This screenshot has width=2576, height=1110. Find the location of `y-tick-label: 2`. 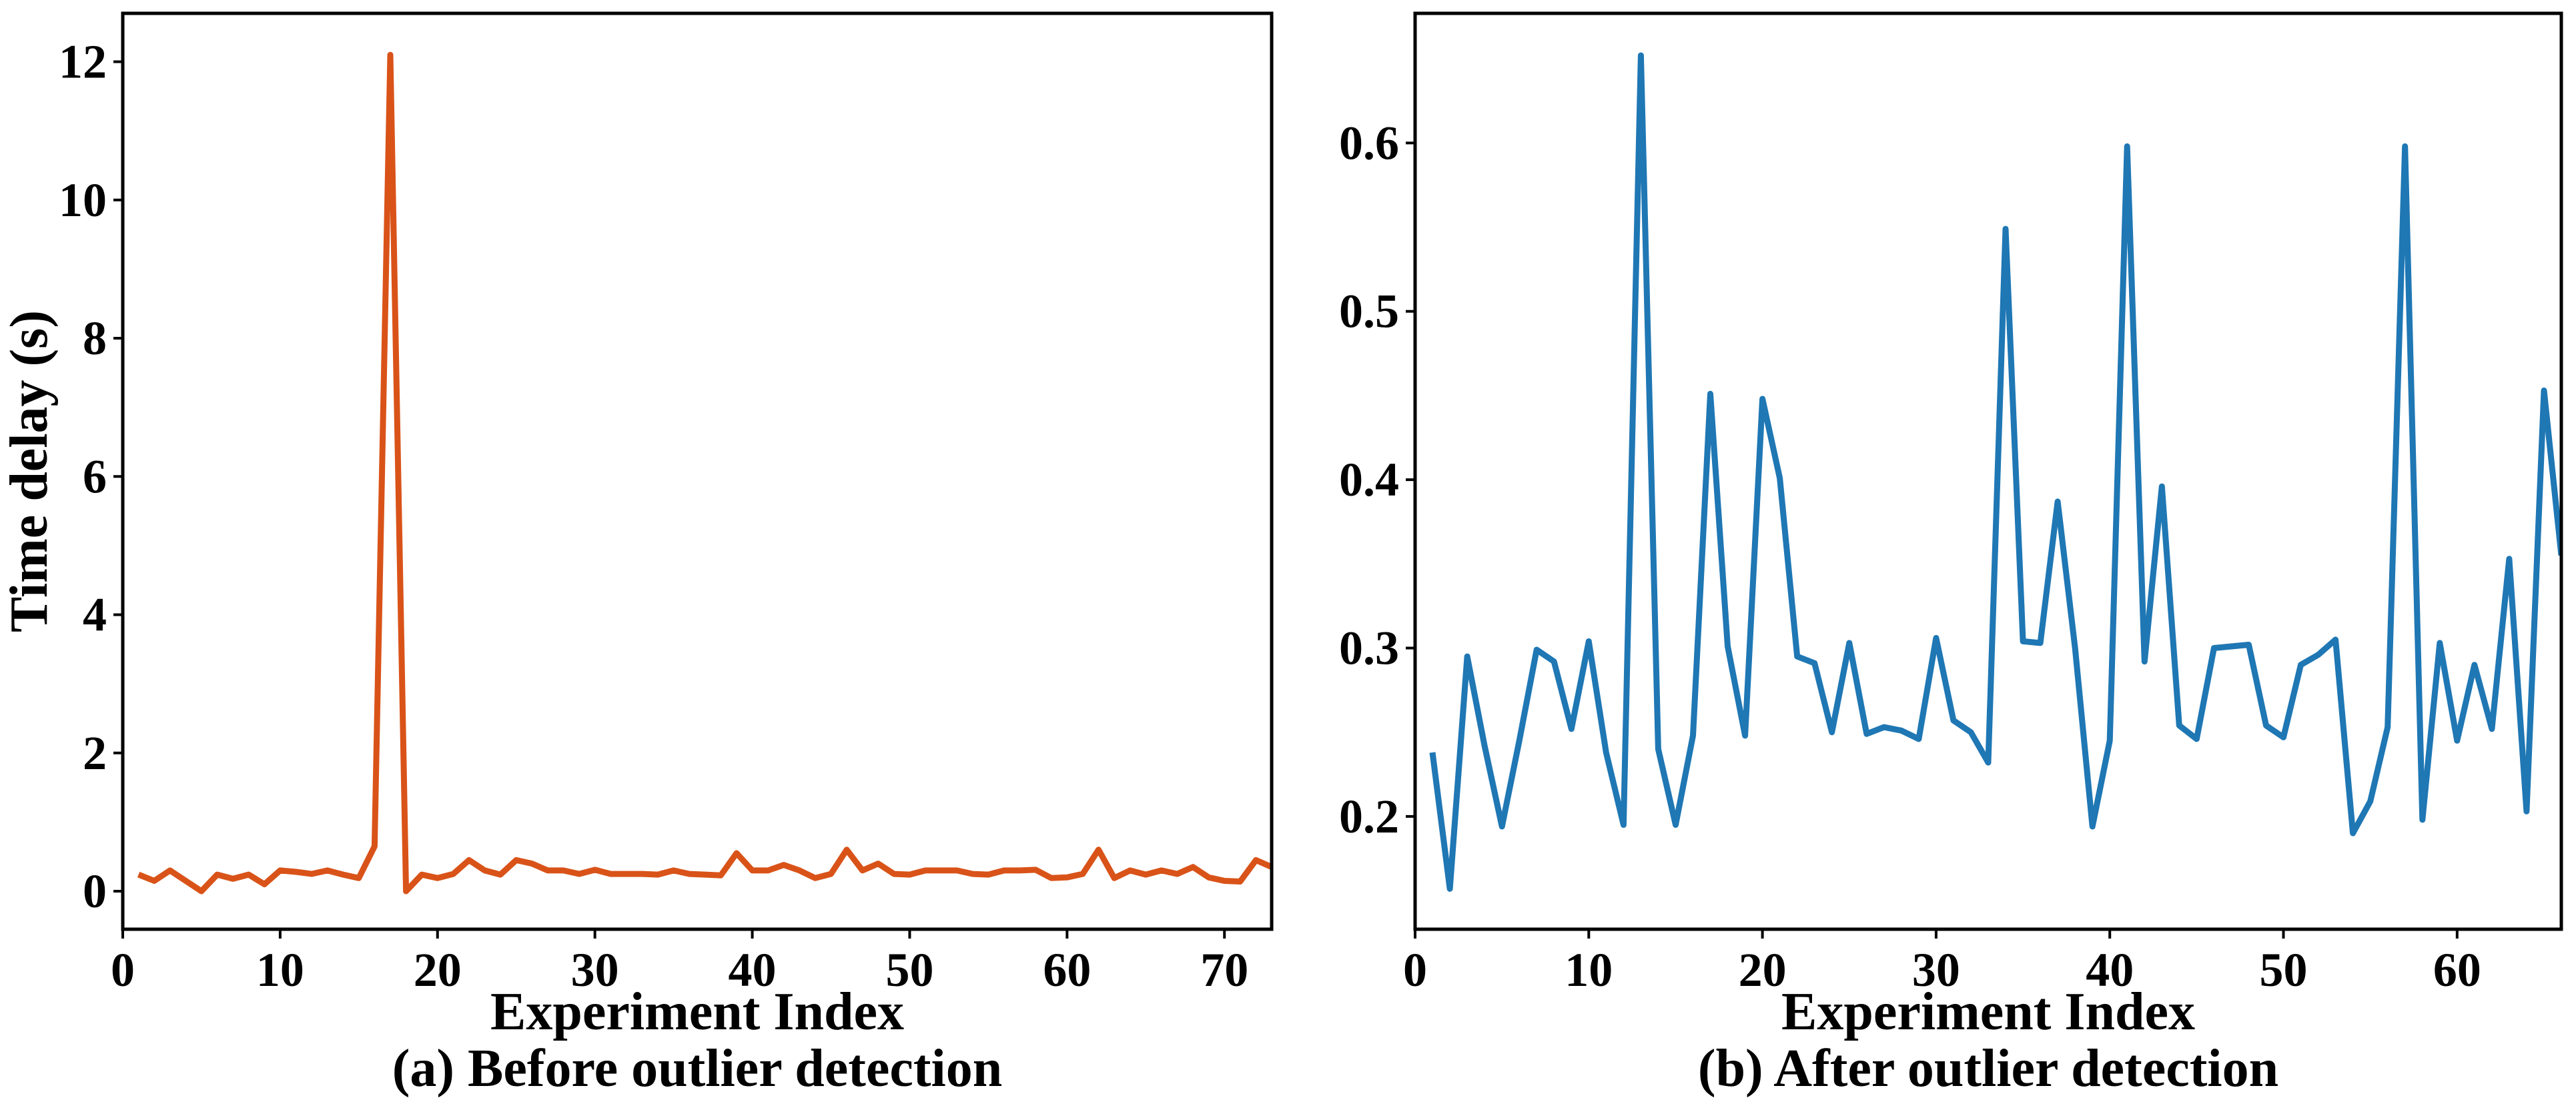

y-tick-label: 2 is located at coordinates (95, 753).